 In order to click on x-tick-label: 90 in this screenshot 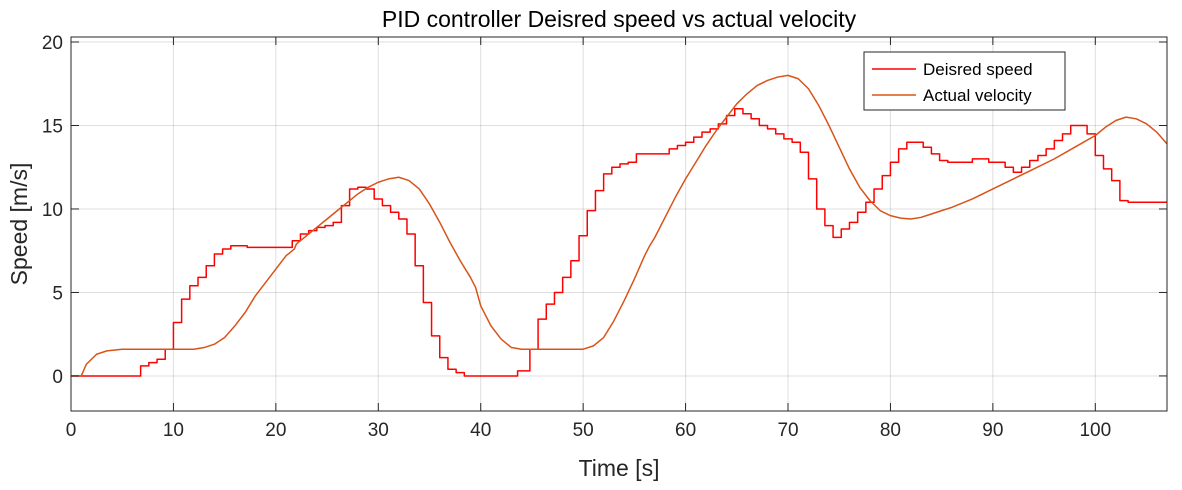, I will do `click(992, 430)`.